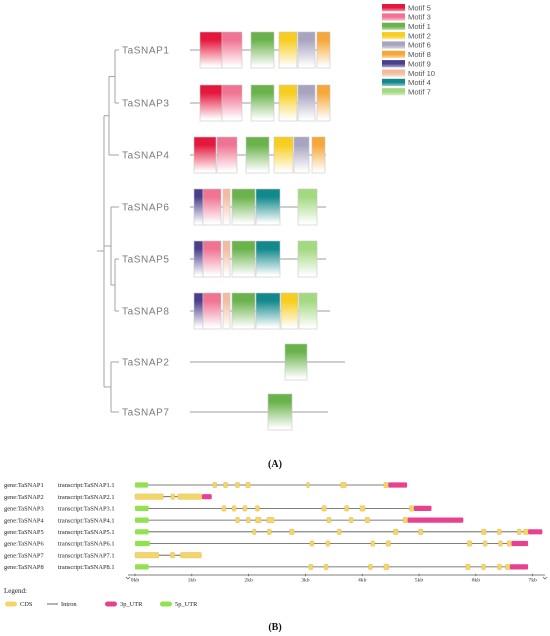  I want to click on gene-label: gene:TaSNAP5, so click(24, 532).